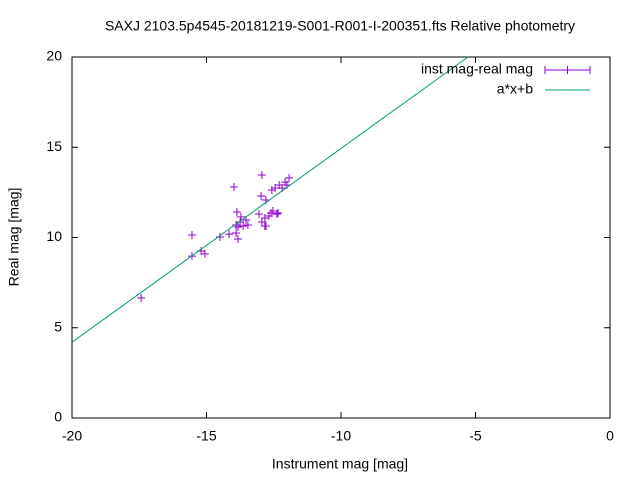  I want to click on y-tick-label: 10, so click(54, 236).